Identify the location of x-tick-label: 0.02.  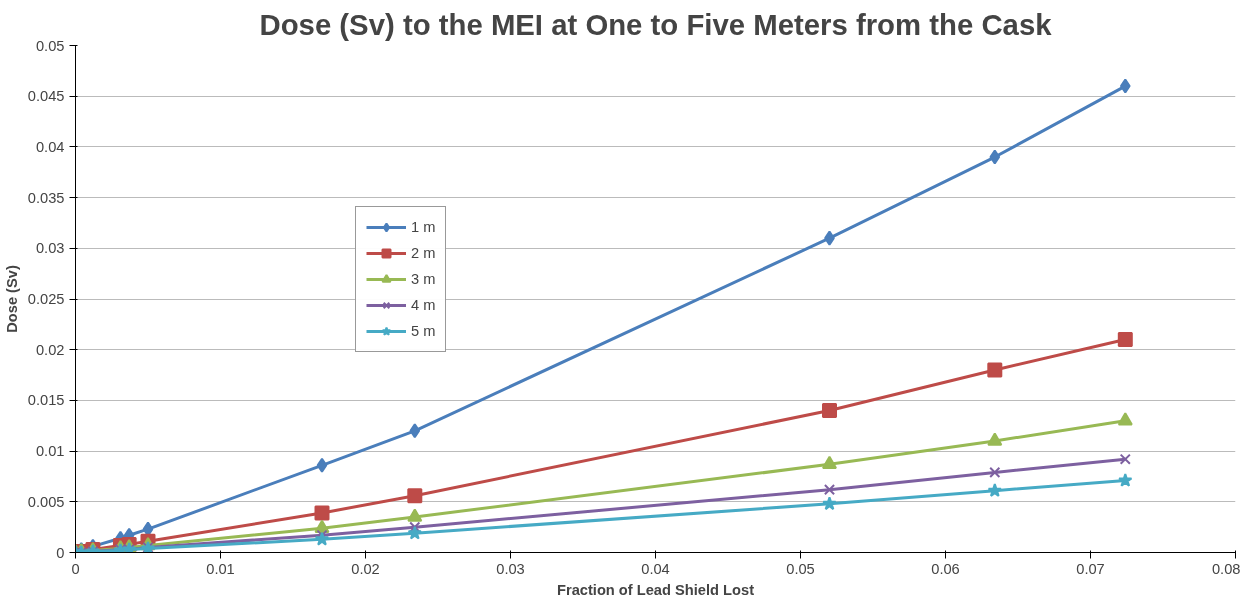
(365, 568).